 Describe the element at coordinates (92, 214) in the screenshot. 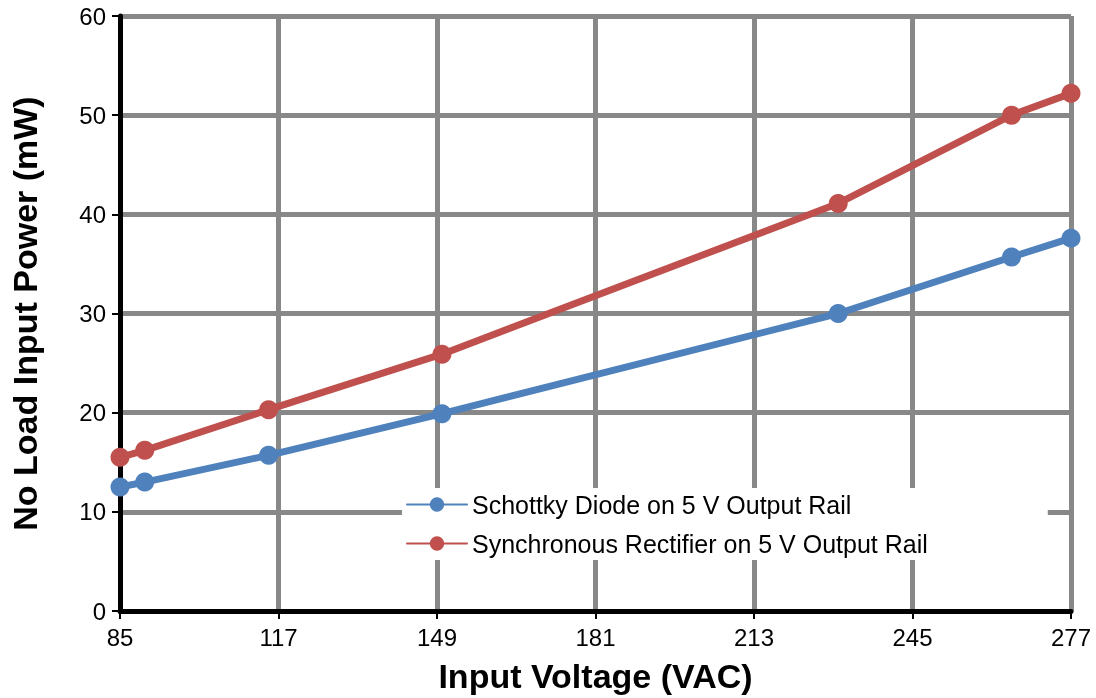

I see `y-tick-label: 40` at that location.